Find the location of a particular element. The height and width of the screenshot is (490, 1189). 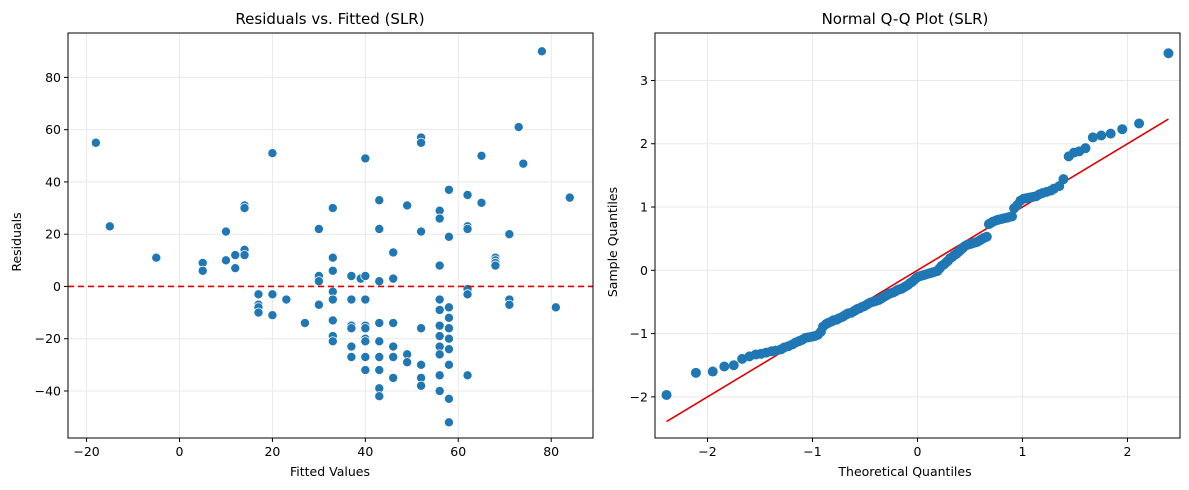

x-tick-label: 1 is located at coordinates (1023, 451).